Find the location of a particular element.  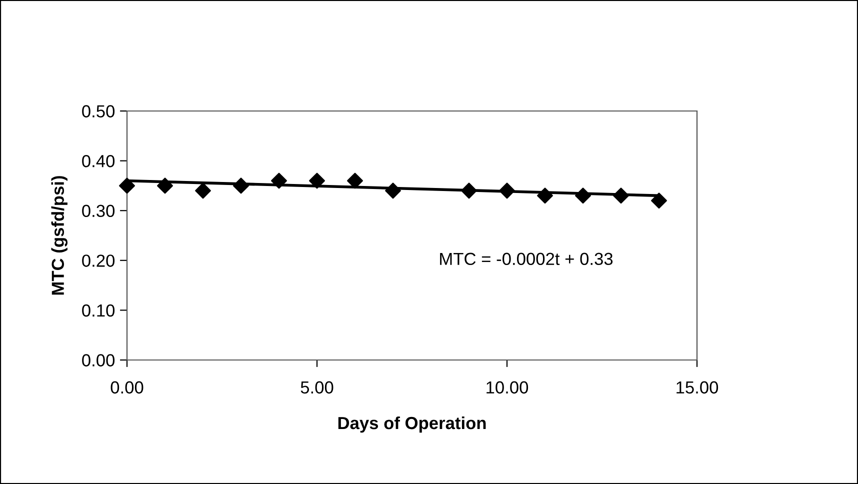

x-tick-label: 15.00 is located at coordinates (697, 387).